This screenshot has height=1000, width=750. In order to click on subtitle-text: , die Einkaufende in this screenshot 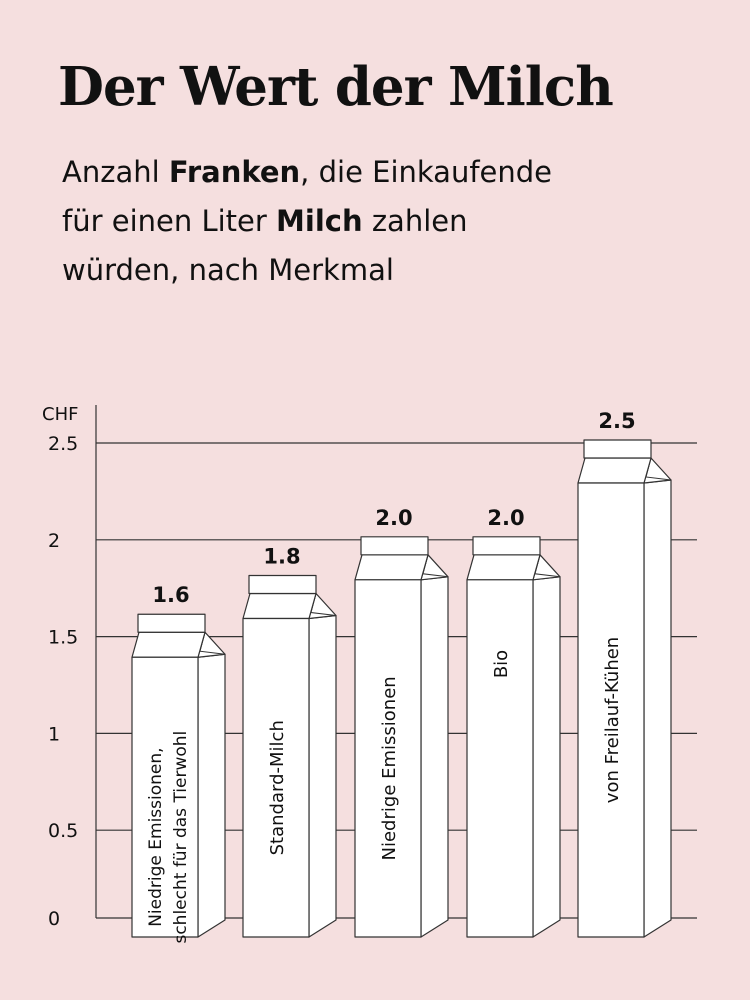, I will do `click(426, 172)`.